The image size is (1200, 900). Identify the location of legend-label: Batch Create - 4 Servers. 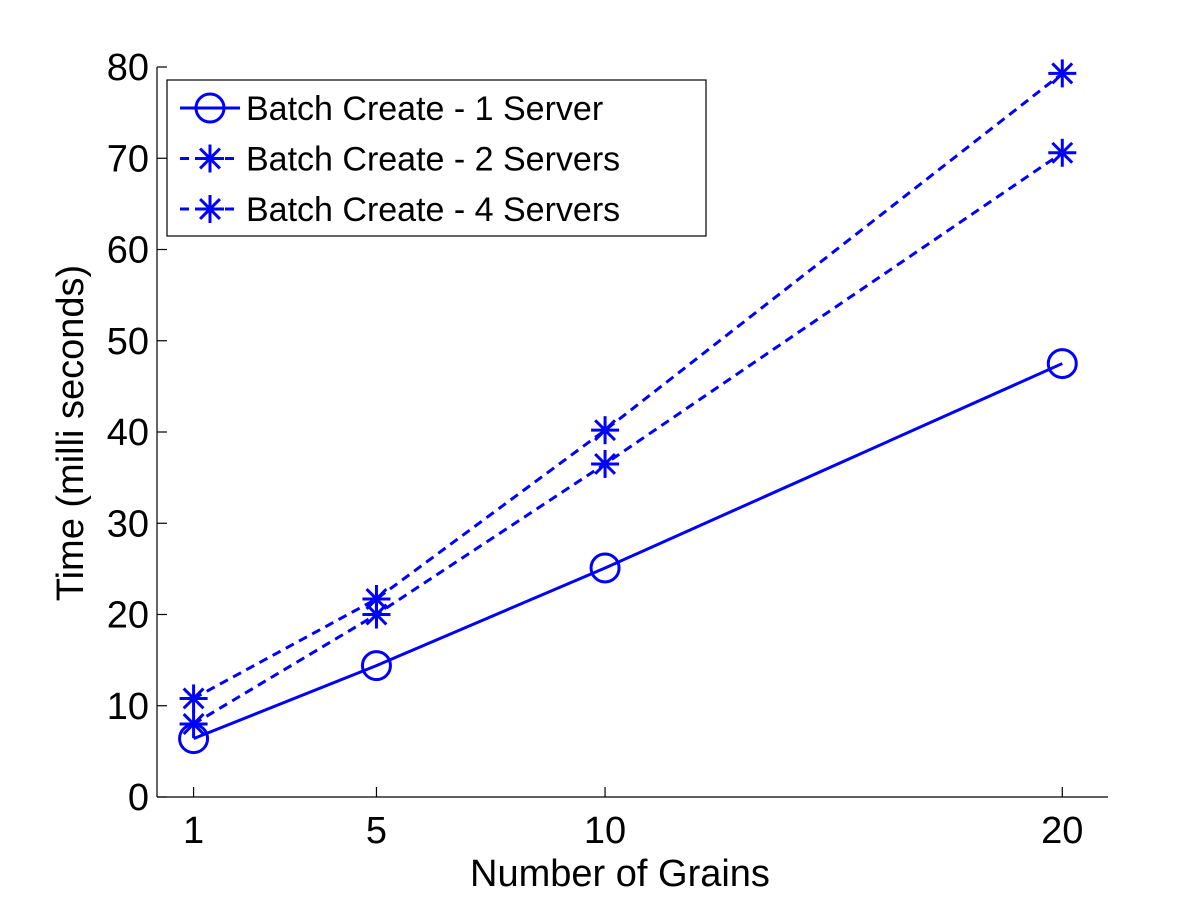
(433, 210).